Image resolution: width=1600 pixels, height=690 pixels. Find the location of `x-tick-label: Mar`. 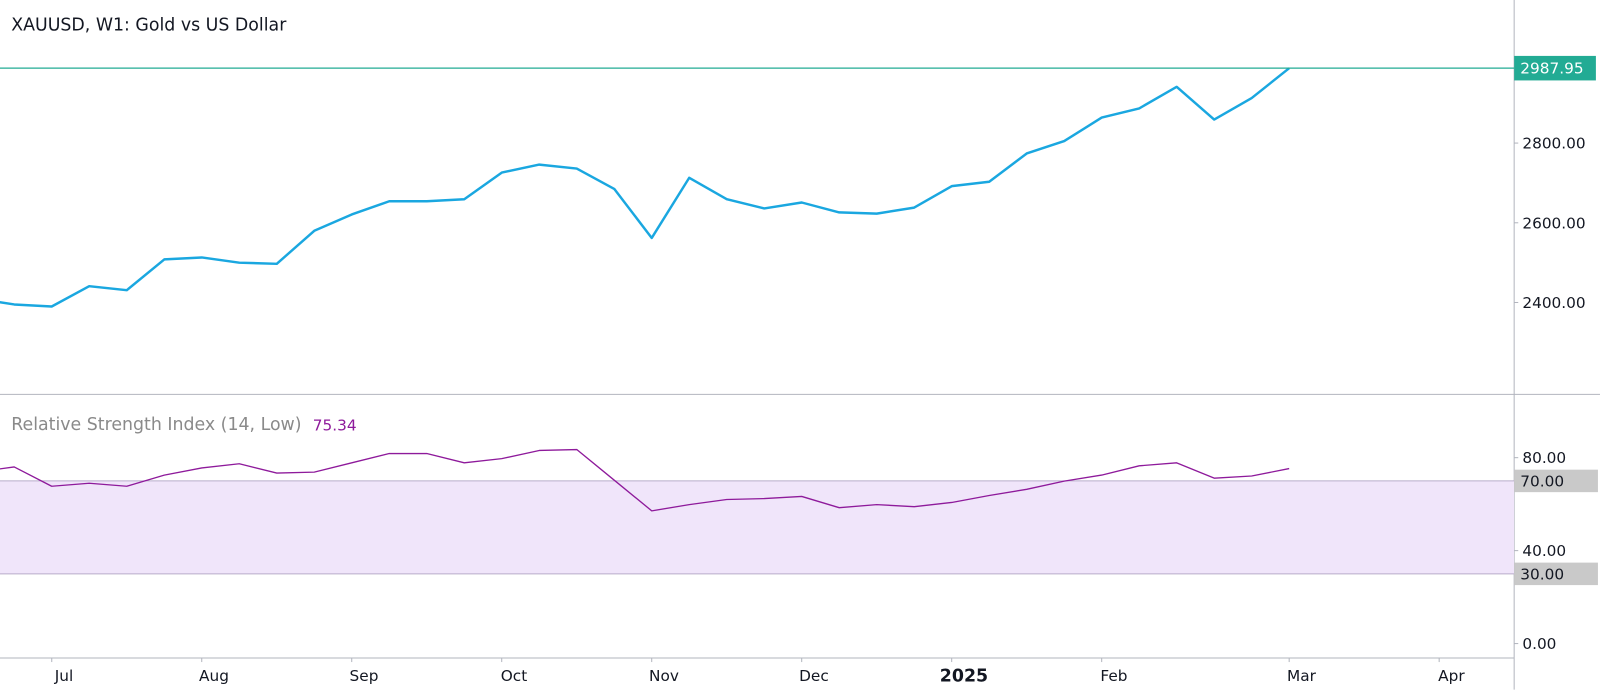

x-tick-label: Mar is located at coordinates (1302, 676).